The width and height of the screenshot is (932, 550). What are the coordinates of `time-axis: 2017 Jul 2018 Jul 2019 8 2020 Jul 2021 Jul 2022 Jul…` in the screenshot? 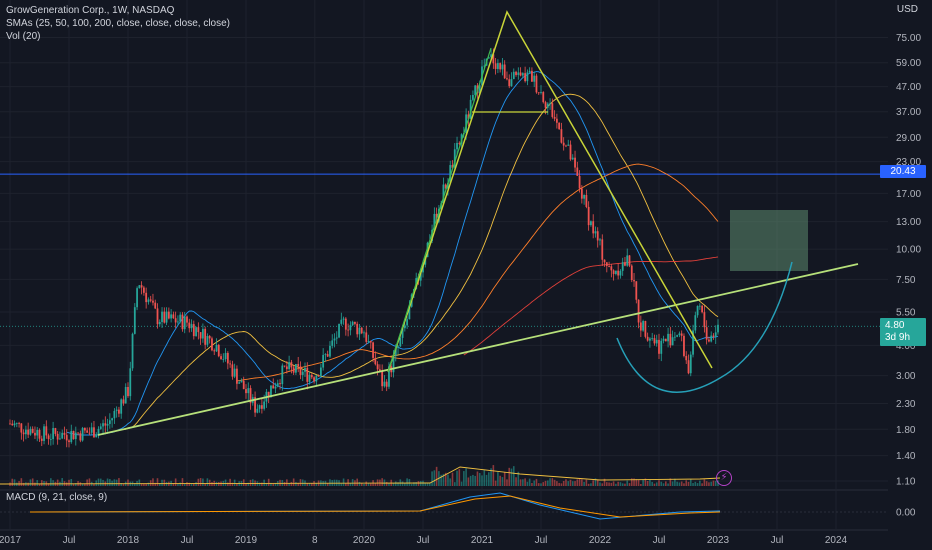 It's located at (424, 540).